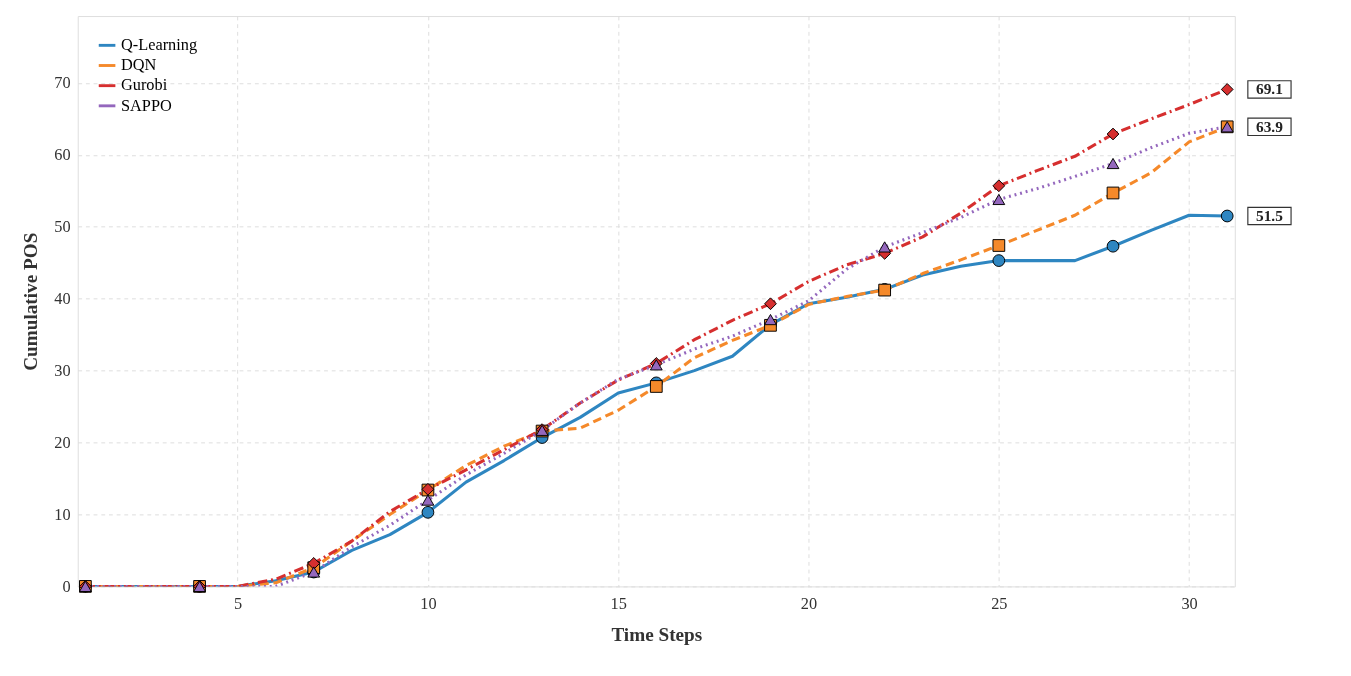  I want to click on y-tick-label: 40, so click(62, 298).